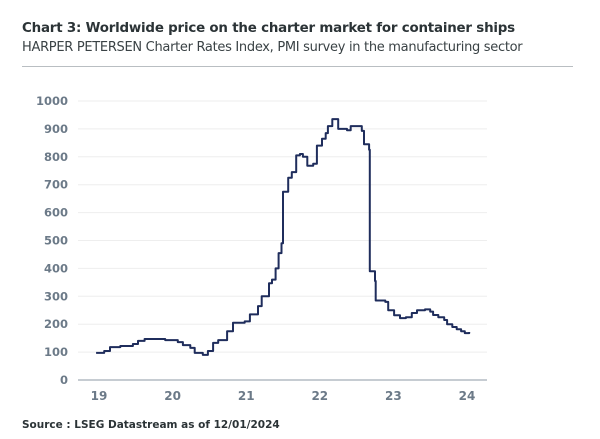  What do you see at coordinates (52, 101) in the screenshot?
I see `y-tick-label: 1000` at bounding box center [52, 101].